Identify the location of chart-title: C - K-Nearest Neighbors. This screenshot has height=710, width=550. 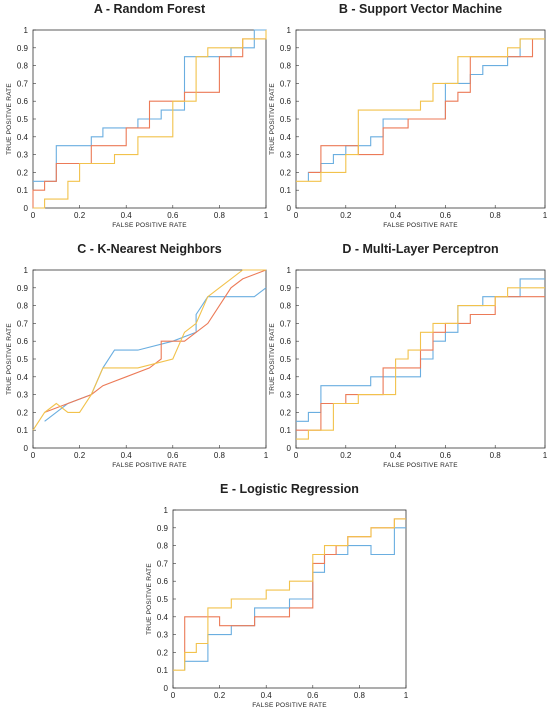
(149, 249).